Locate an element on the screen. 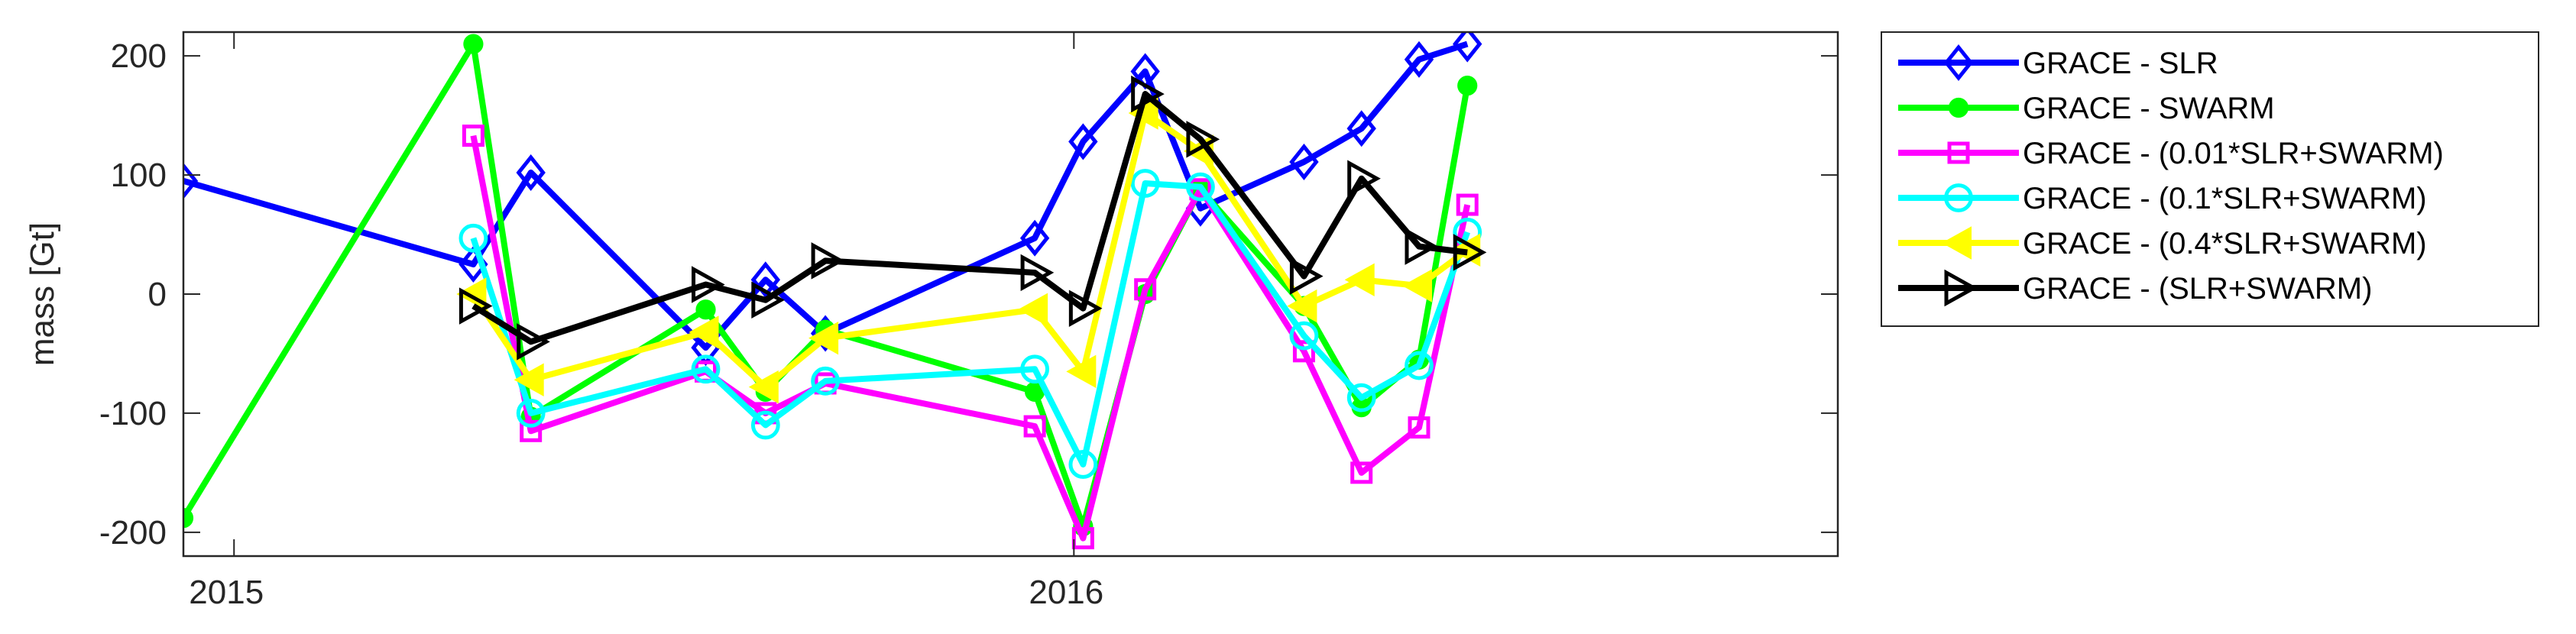 This screenshot has width=2576, height=634. y-tick-label: 0 is located at coordinates (157, 294).